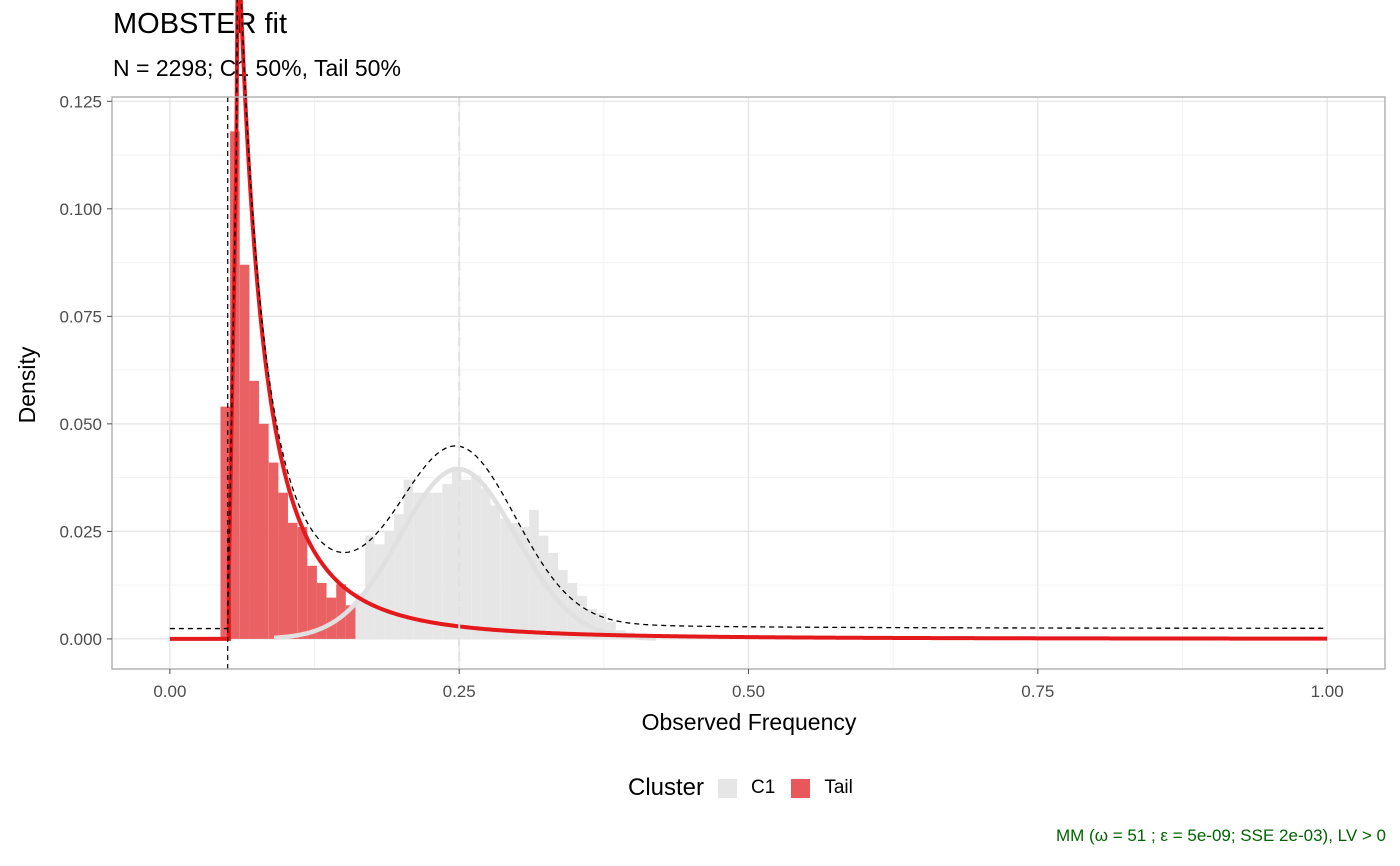 This screenshot has width=1400, height=866. Describe the element at coordinates (169, 691) in the screenshot. I see `x-tick-label: 0.00` at that location.